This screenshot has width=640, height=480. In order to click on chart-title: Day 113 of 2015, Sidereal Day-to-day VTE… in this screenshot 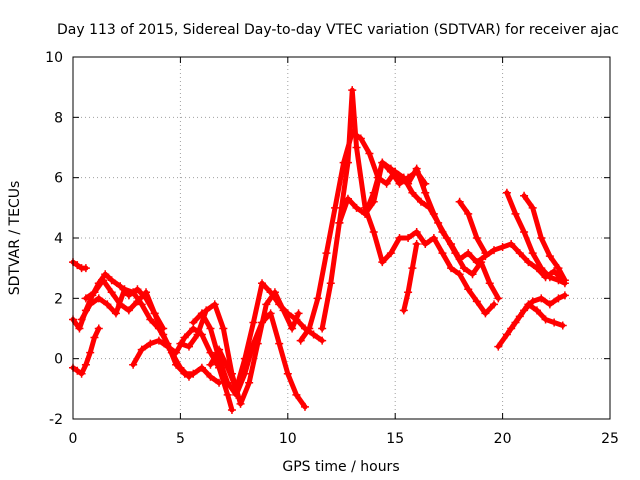, I will do `click(338, 30)`.